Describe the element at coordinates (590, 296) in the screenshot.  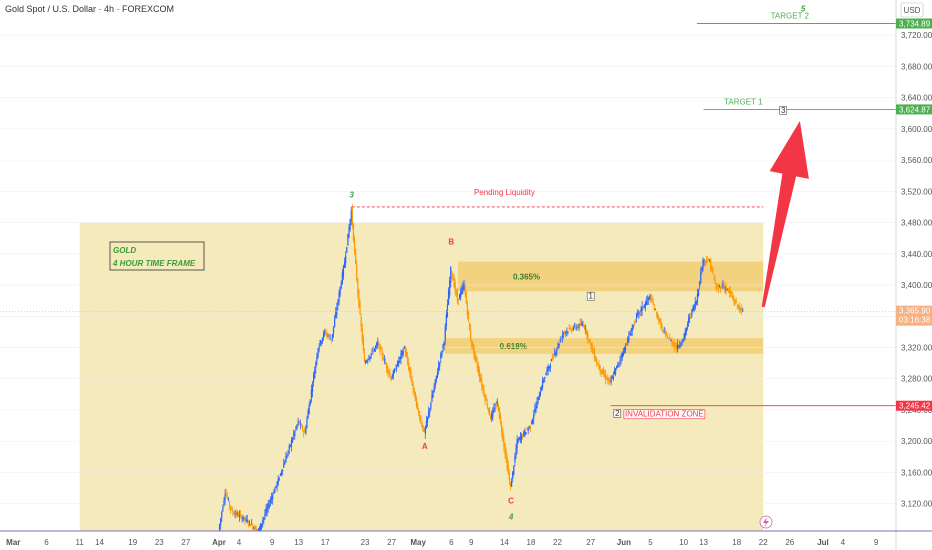
I see `wave-box-marker-label: 1` at that location.